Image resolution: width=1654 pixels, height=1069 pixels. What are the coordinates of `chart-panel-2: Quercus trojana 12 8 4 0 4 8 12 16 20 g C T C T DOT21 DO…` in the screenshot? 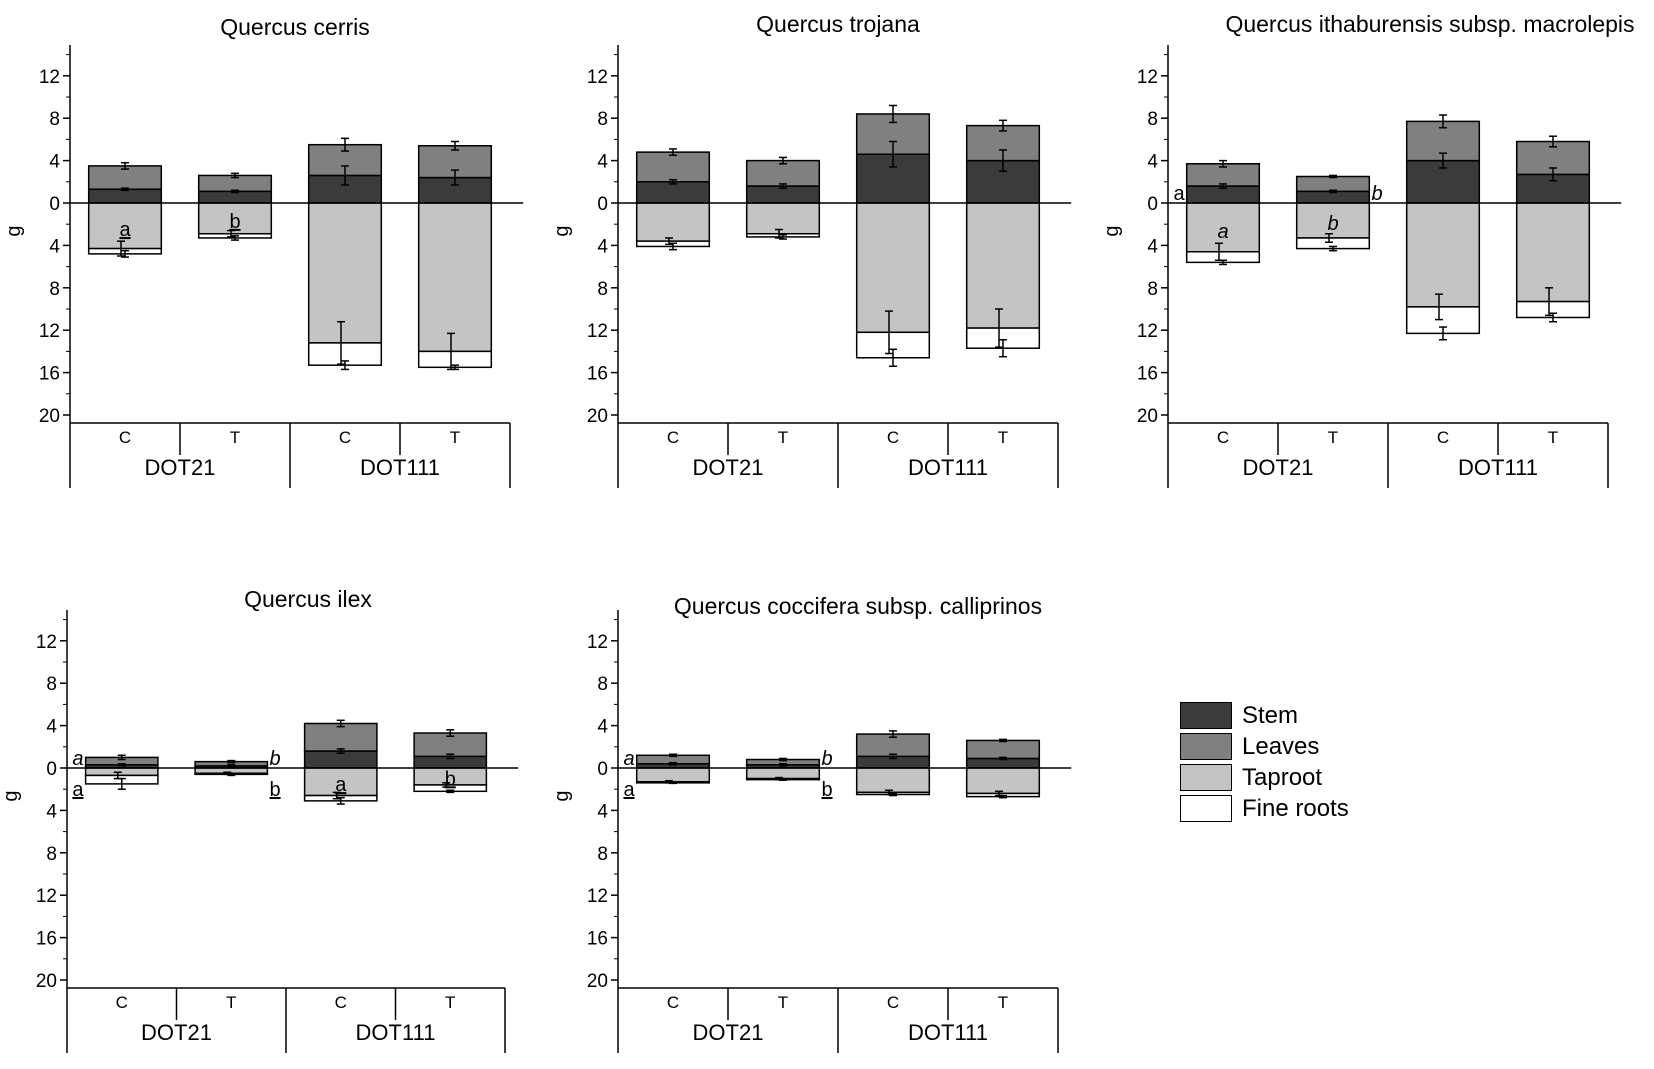 It's located at (811, 249).